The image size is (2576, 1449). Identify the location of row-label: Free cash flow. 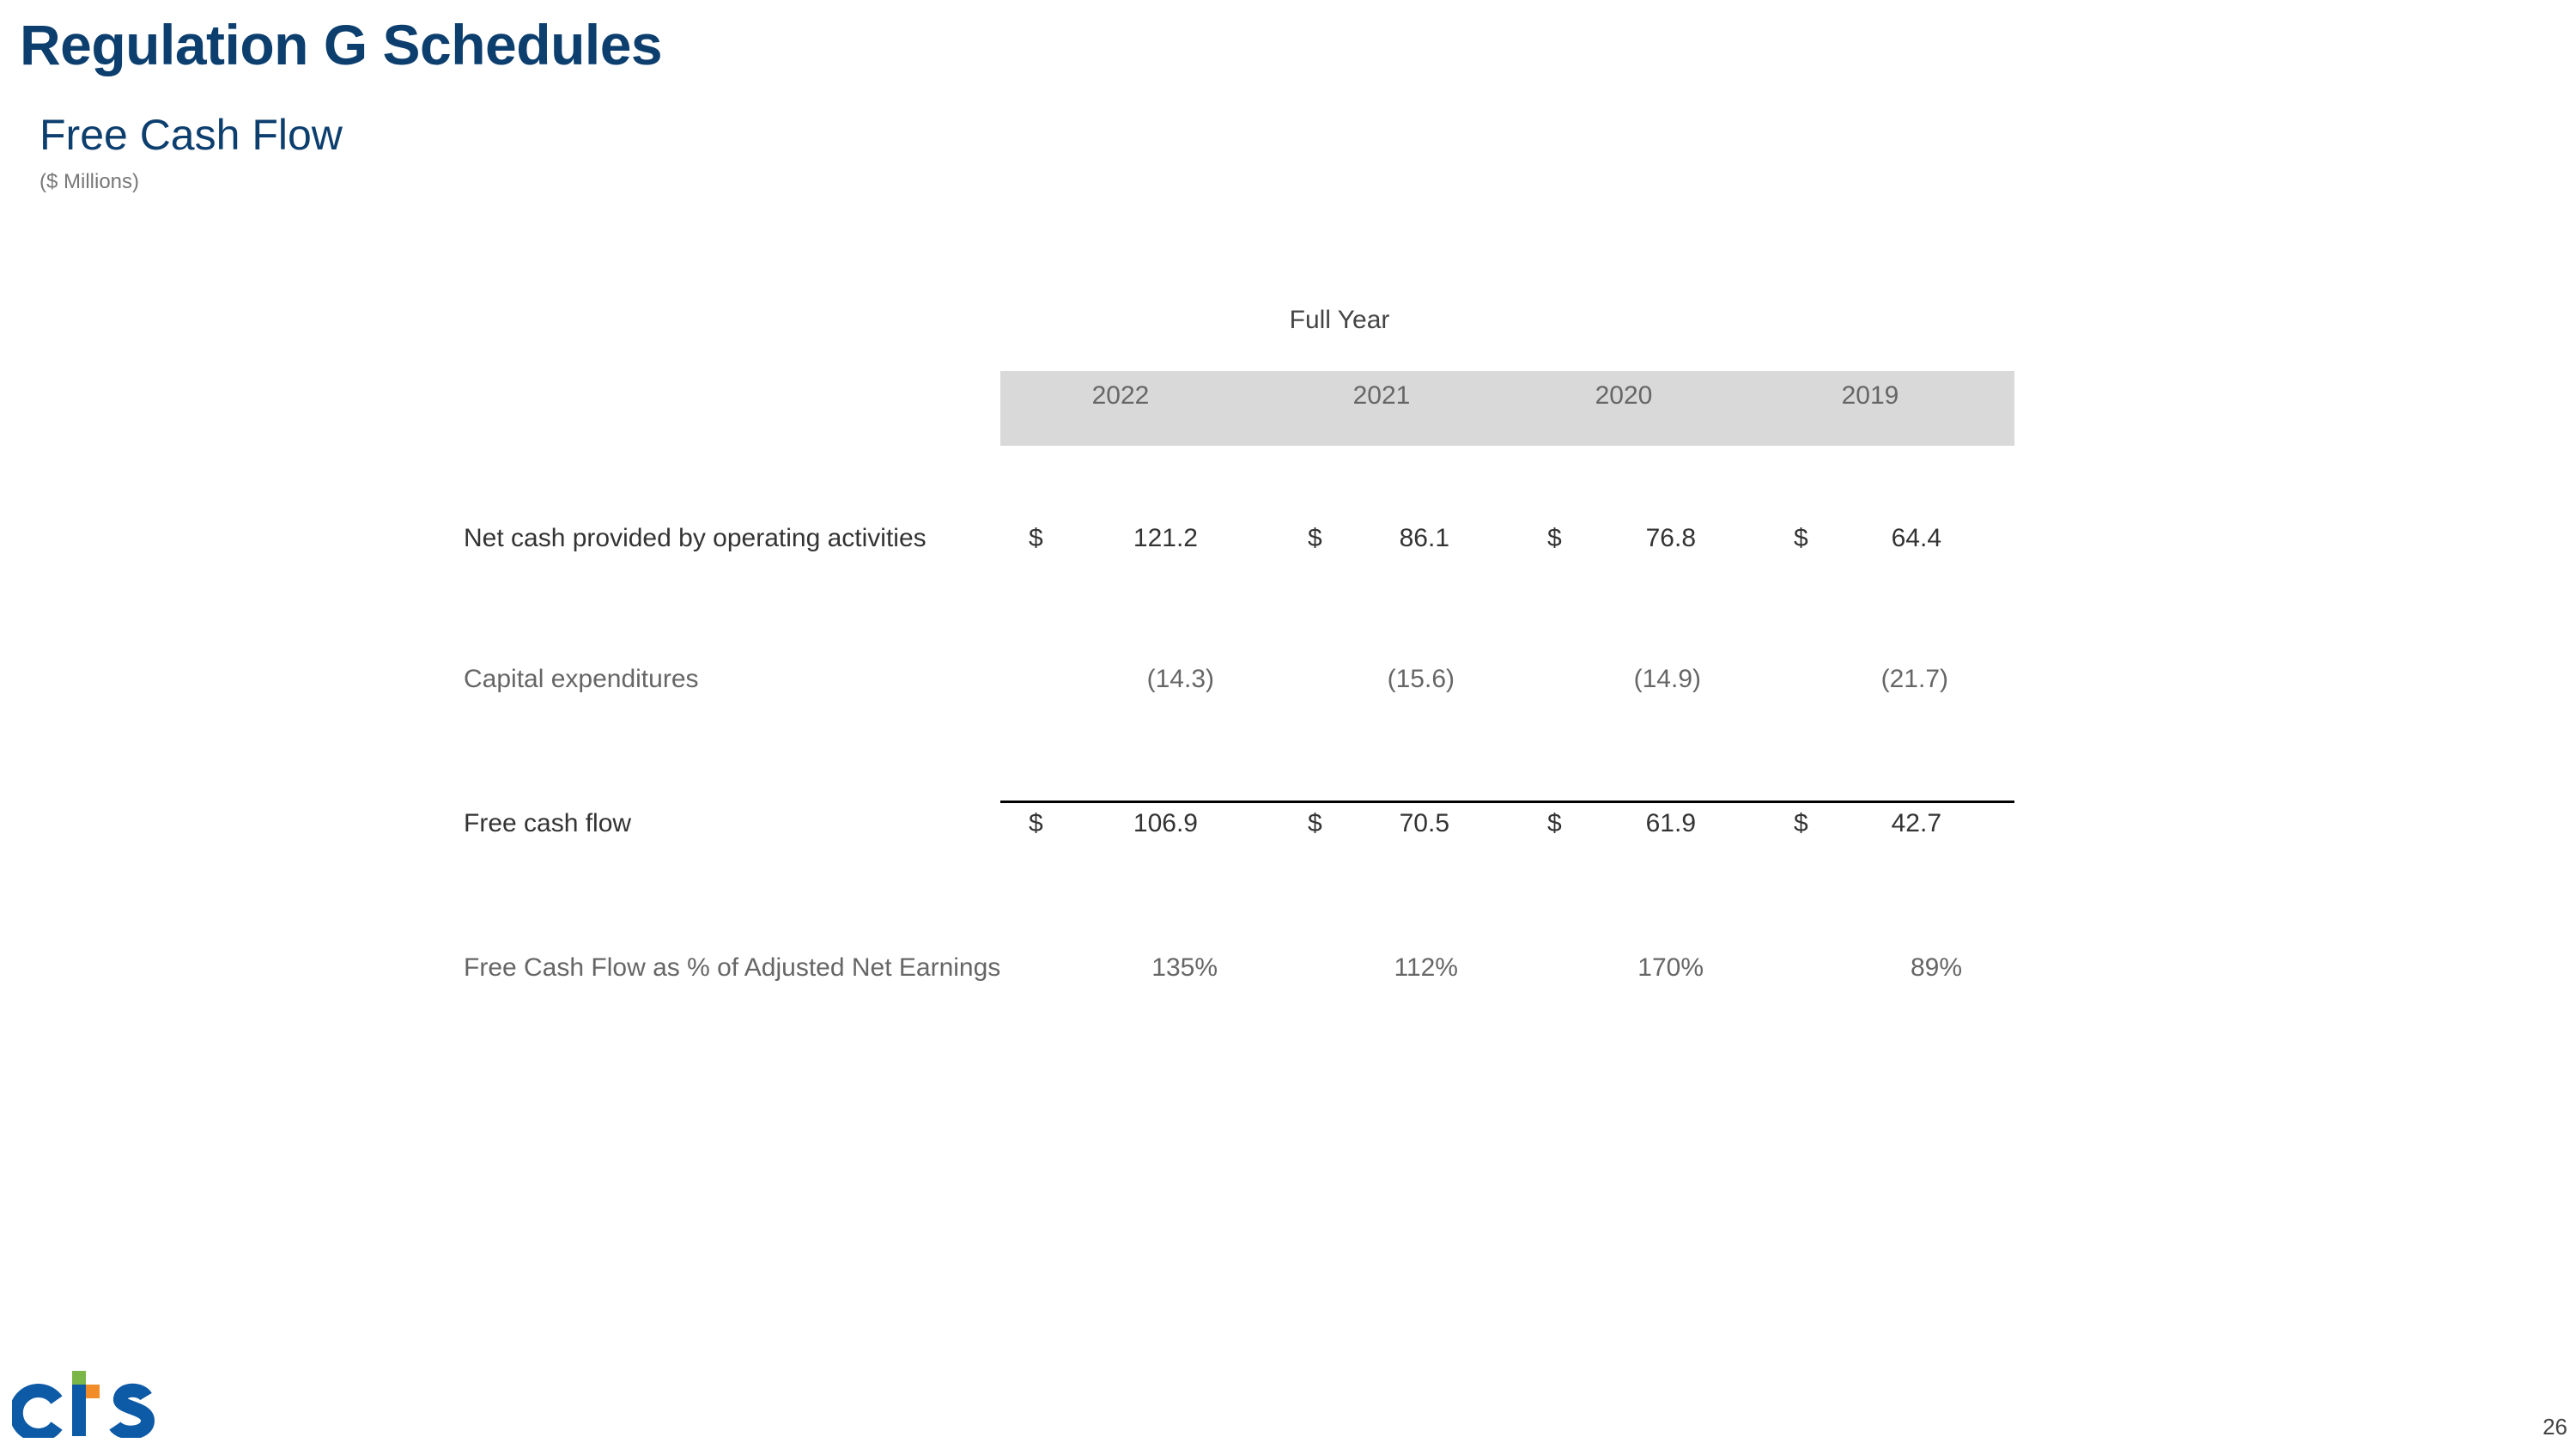
(548, 823).